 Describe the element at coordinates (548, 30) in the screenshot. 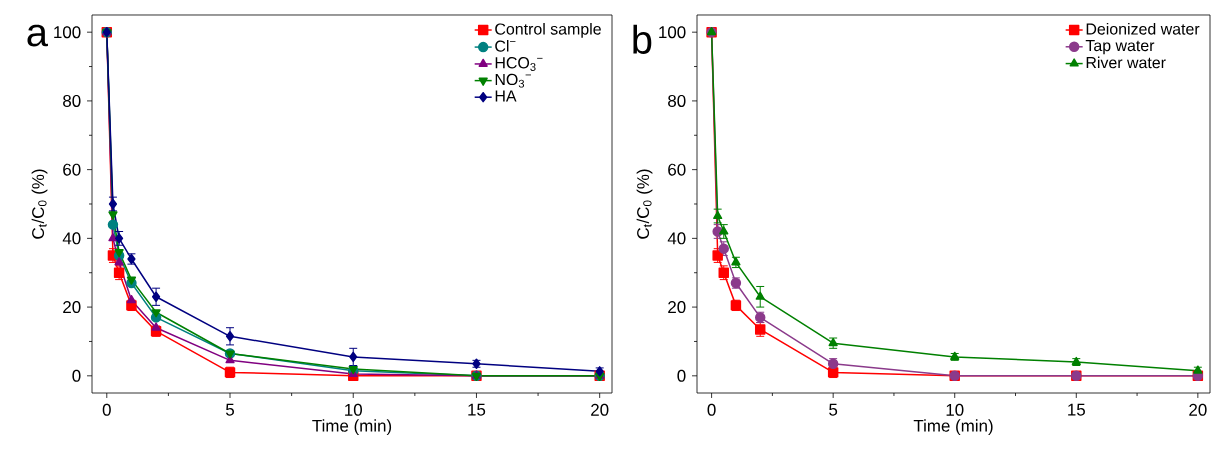

I see `legend-label: Control sample` at that location.